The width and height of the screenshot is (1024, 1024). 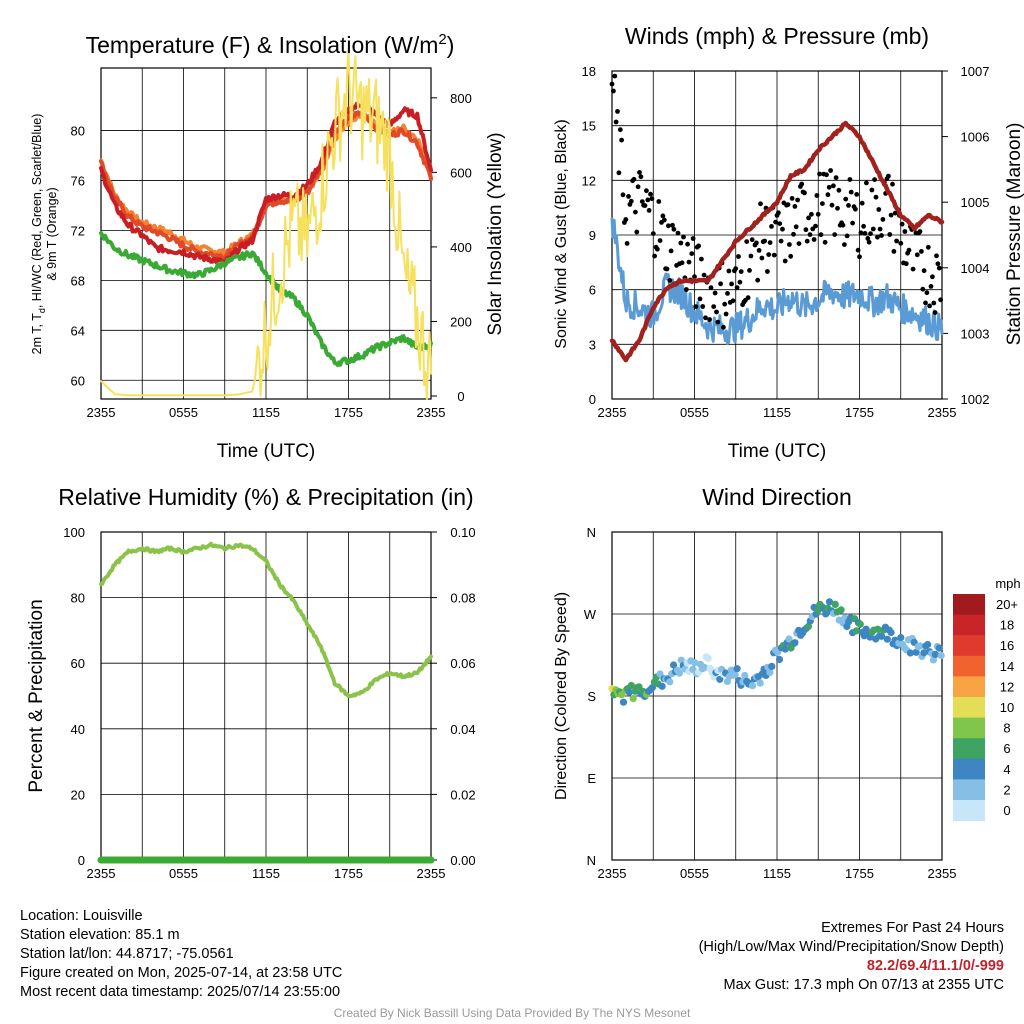 What do you see at coordinates (266, 873) in the screenshot?
I see `x-tick-label: 1155` at bounding box center [266, 873].